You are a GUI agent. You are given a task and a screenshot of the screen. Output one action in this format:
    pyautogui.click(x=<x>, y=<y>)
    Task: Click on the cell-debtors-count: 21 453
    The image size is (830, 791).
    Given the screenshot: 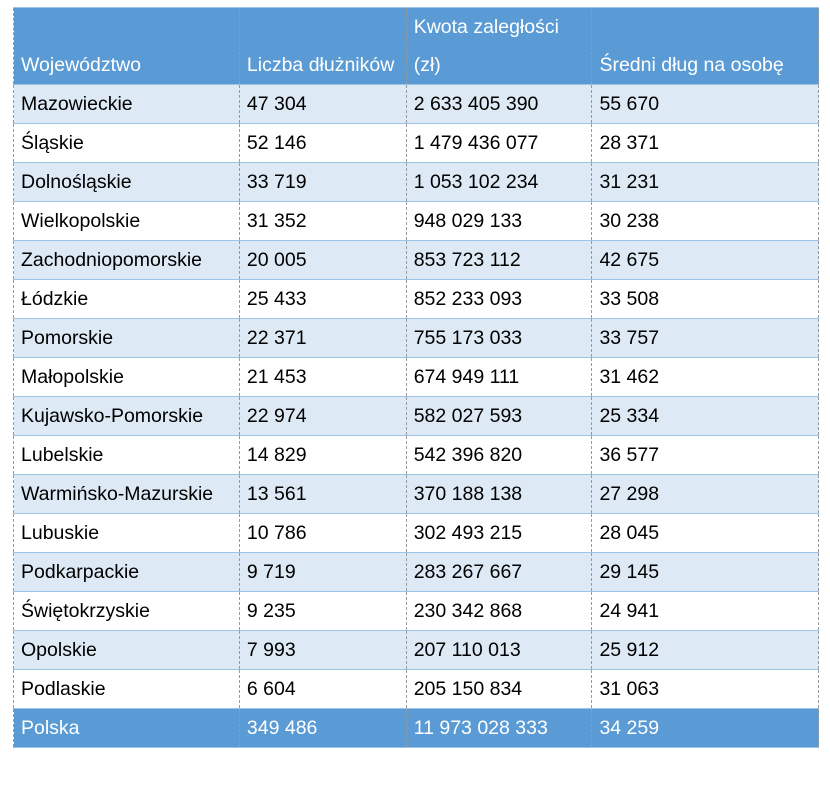 What is the action you would take?
    pyautogui.click(x=322, y=377)
    